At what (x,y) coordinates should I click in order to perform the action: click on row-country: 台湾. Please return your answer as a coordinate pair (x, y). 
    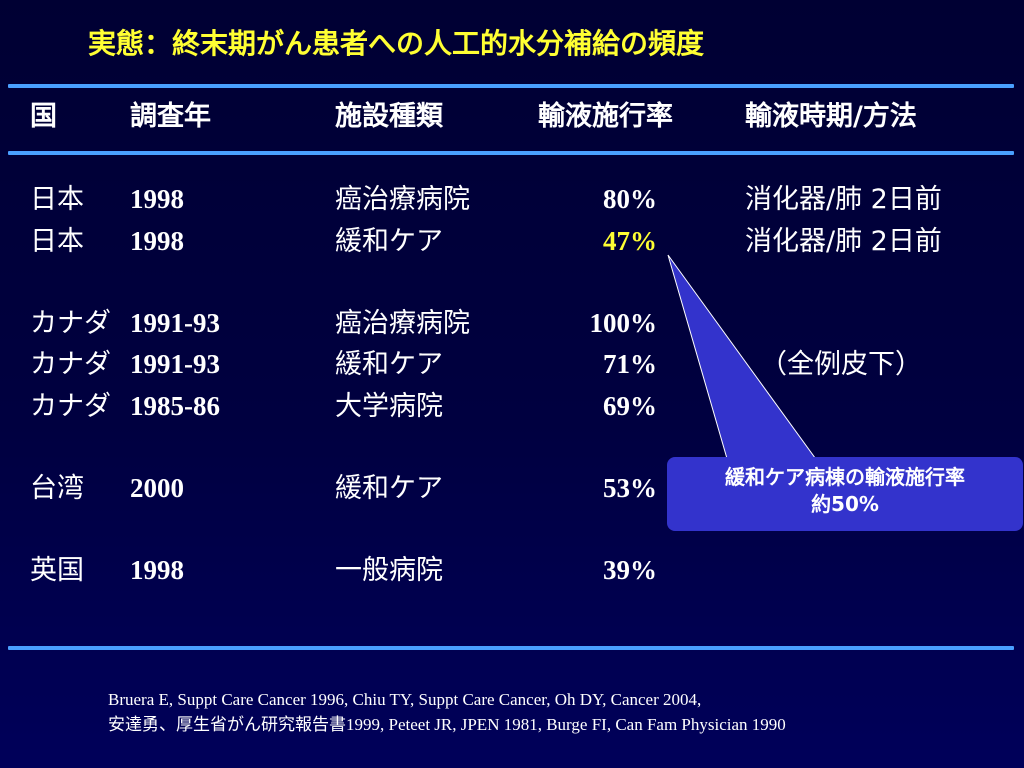
    Looking at the image, I should click on (57, 488).